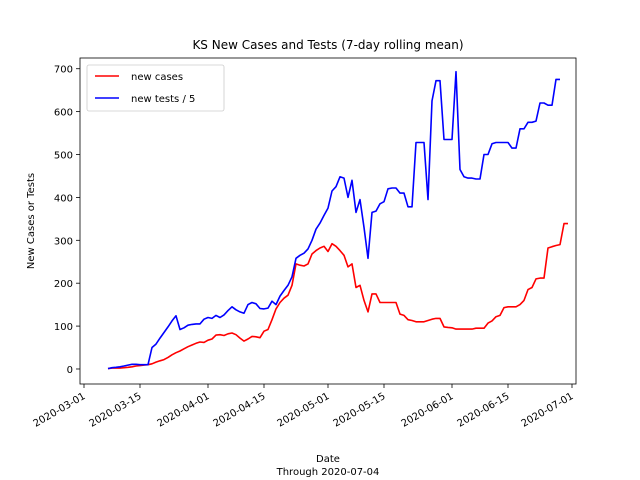  What do you see at coordinates (67, 220) in the screenshot?
I see `y-axis: 0 100 200 300 400 500 600 700` at bounding box center [67, 220].